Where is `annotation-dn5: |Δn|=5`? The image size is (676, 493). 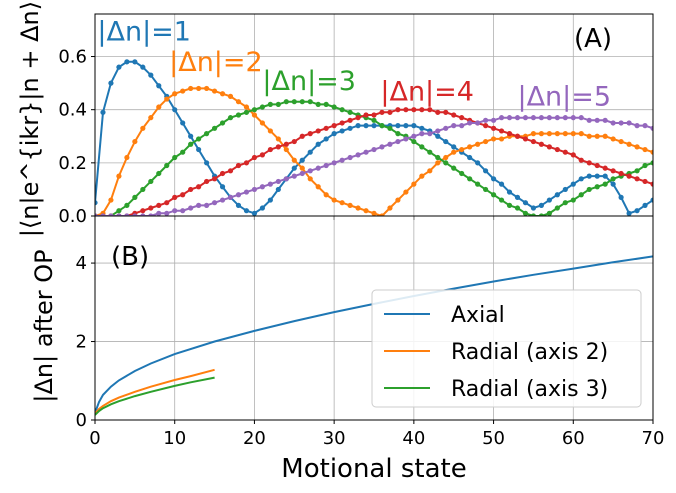
annotation-dn5: |Δn|=5 is located at coordinates (564, 97).